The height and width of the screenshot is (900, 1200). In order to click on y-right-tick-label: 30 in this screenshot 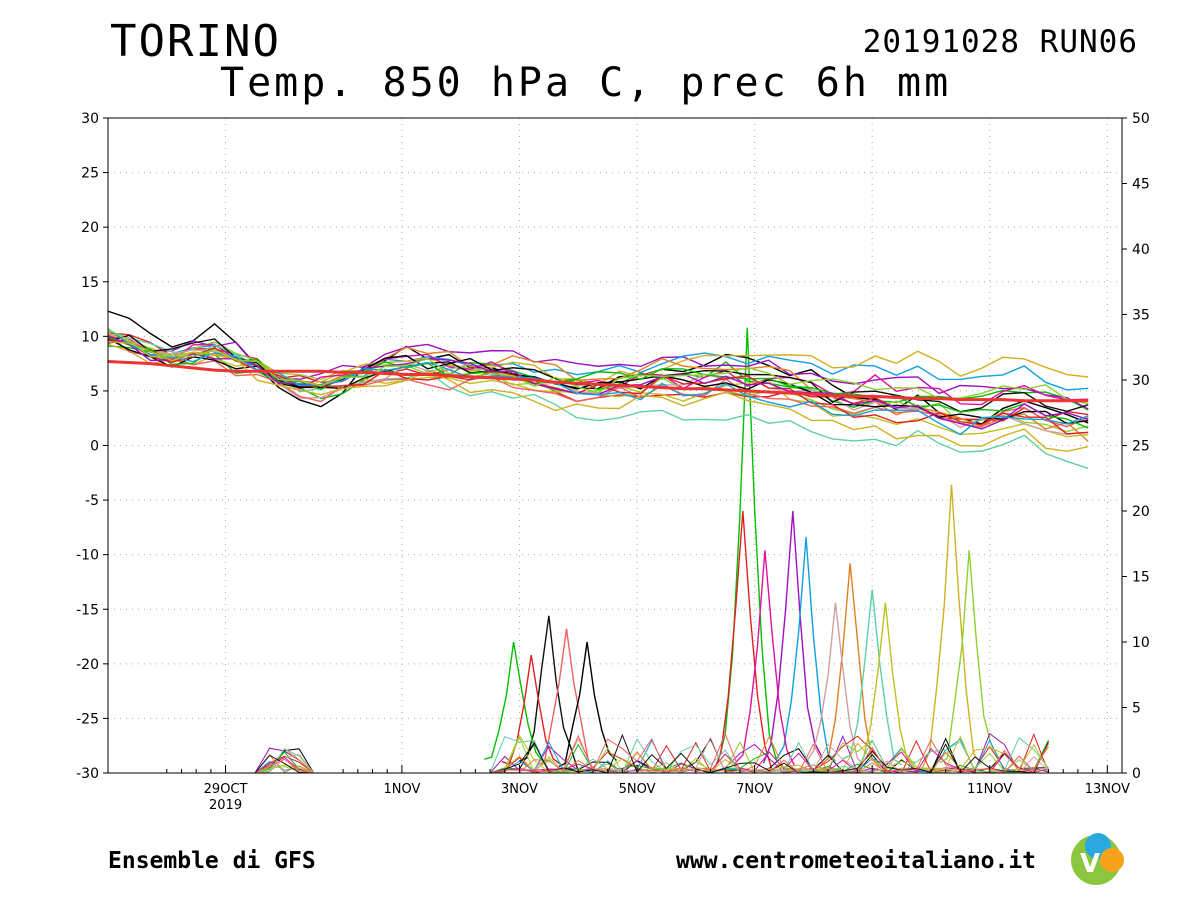, I will do `click(1141, 381)`.